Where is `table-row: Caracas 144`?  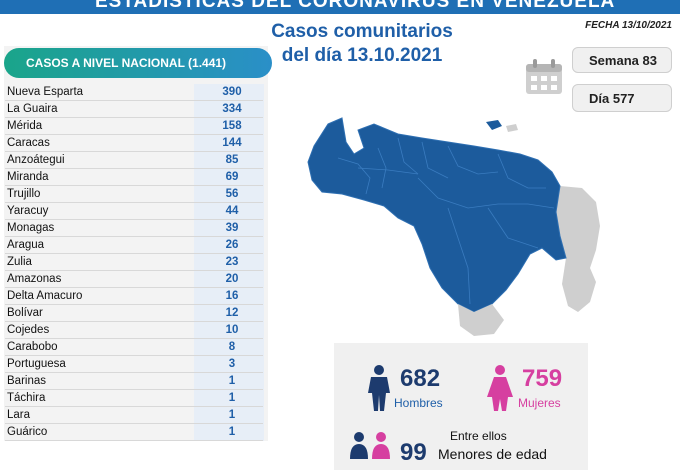 table-row: Caracas 144 is located at coordinates (134, 143).